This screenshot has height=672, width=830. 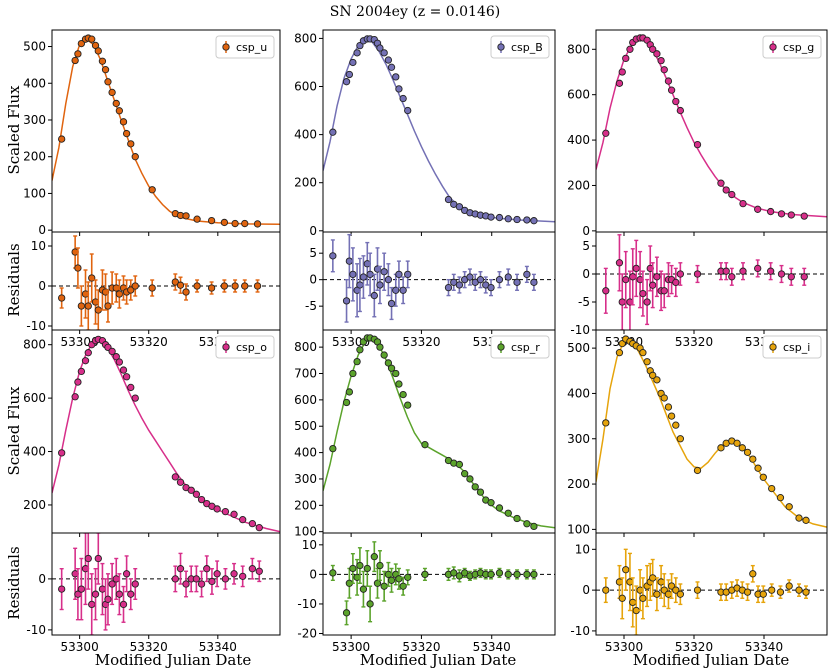 What do you see at coordinates (796, 347) in the screenshot?
I see `legend-label: csp_i` at bounding box center [796, 347].